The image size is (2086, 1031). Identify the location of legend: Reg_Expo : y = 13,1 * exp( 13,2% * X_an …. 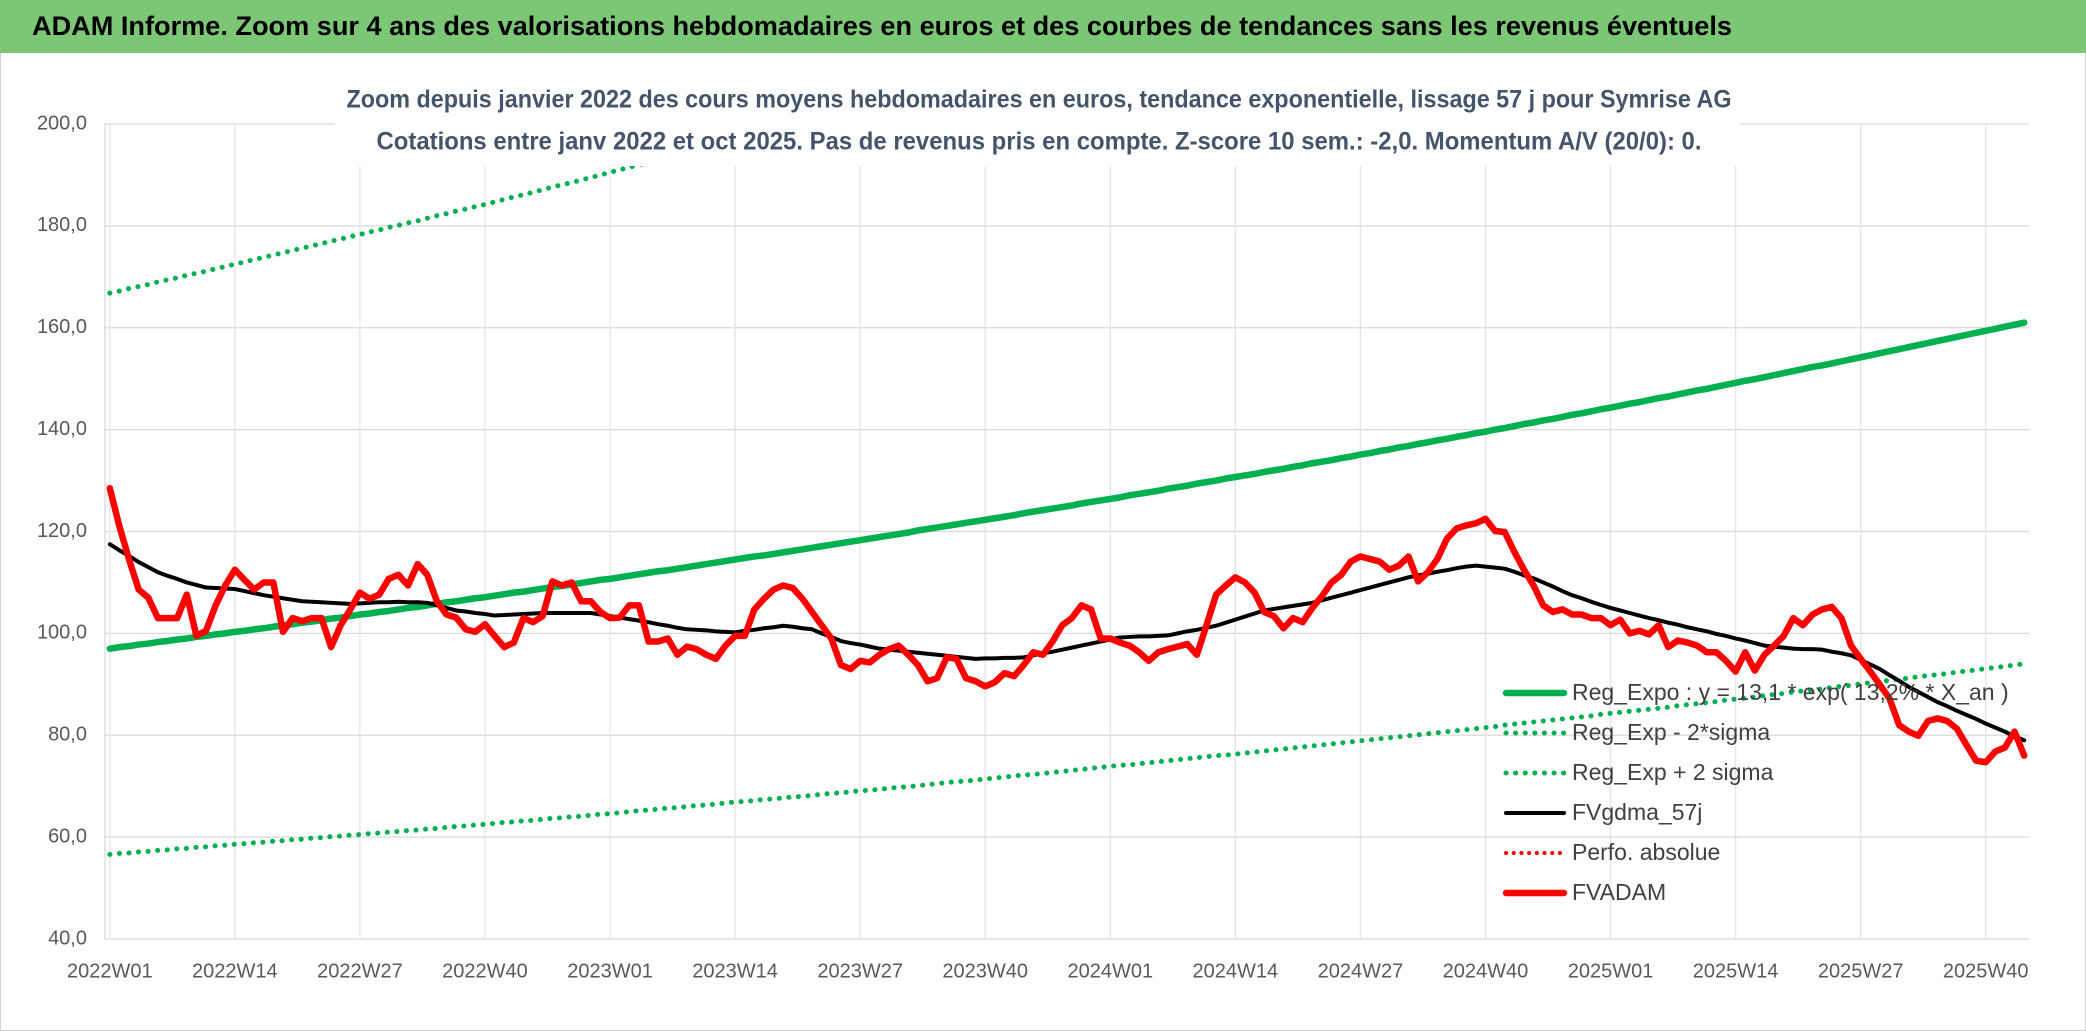
(1755, 792).